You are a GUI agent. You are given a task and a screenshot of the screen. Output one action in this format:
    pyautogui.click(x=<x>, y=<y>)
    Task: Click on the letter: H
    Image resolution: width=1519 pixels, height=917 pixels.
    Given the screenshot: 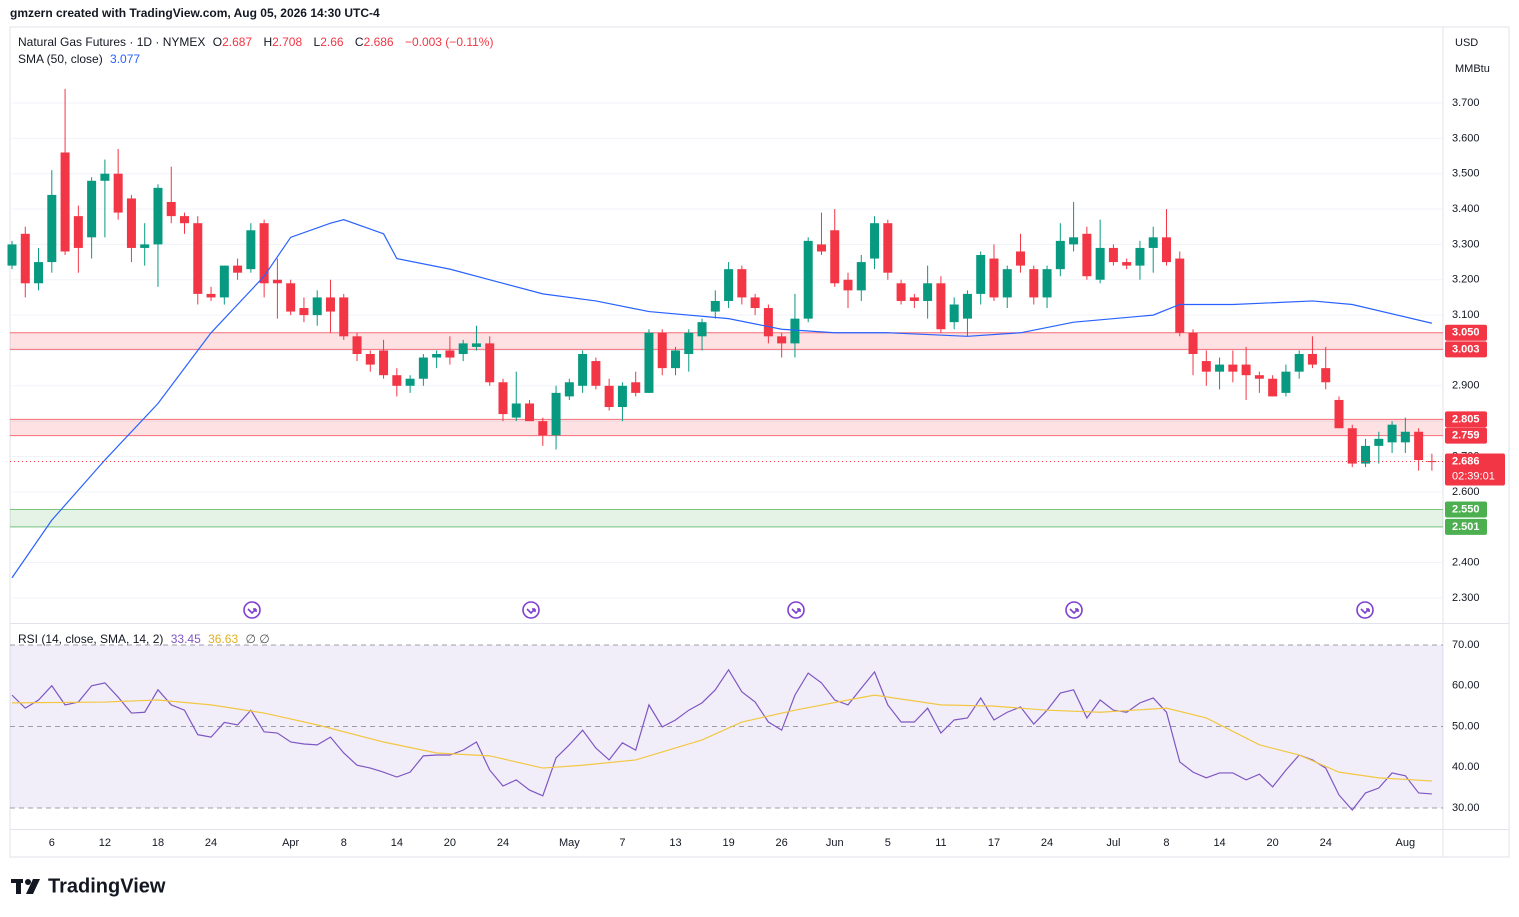 What is the action you would take?
    pyautogui.click(x=268, y=42)
    